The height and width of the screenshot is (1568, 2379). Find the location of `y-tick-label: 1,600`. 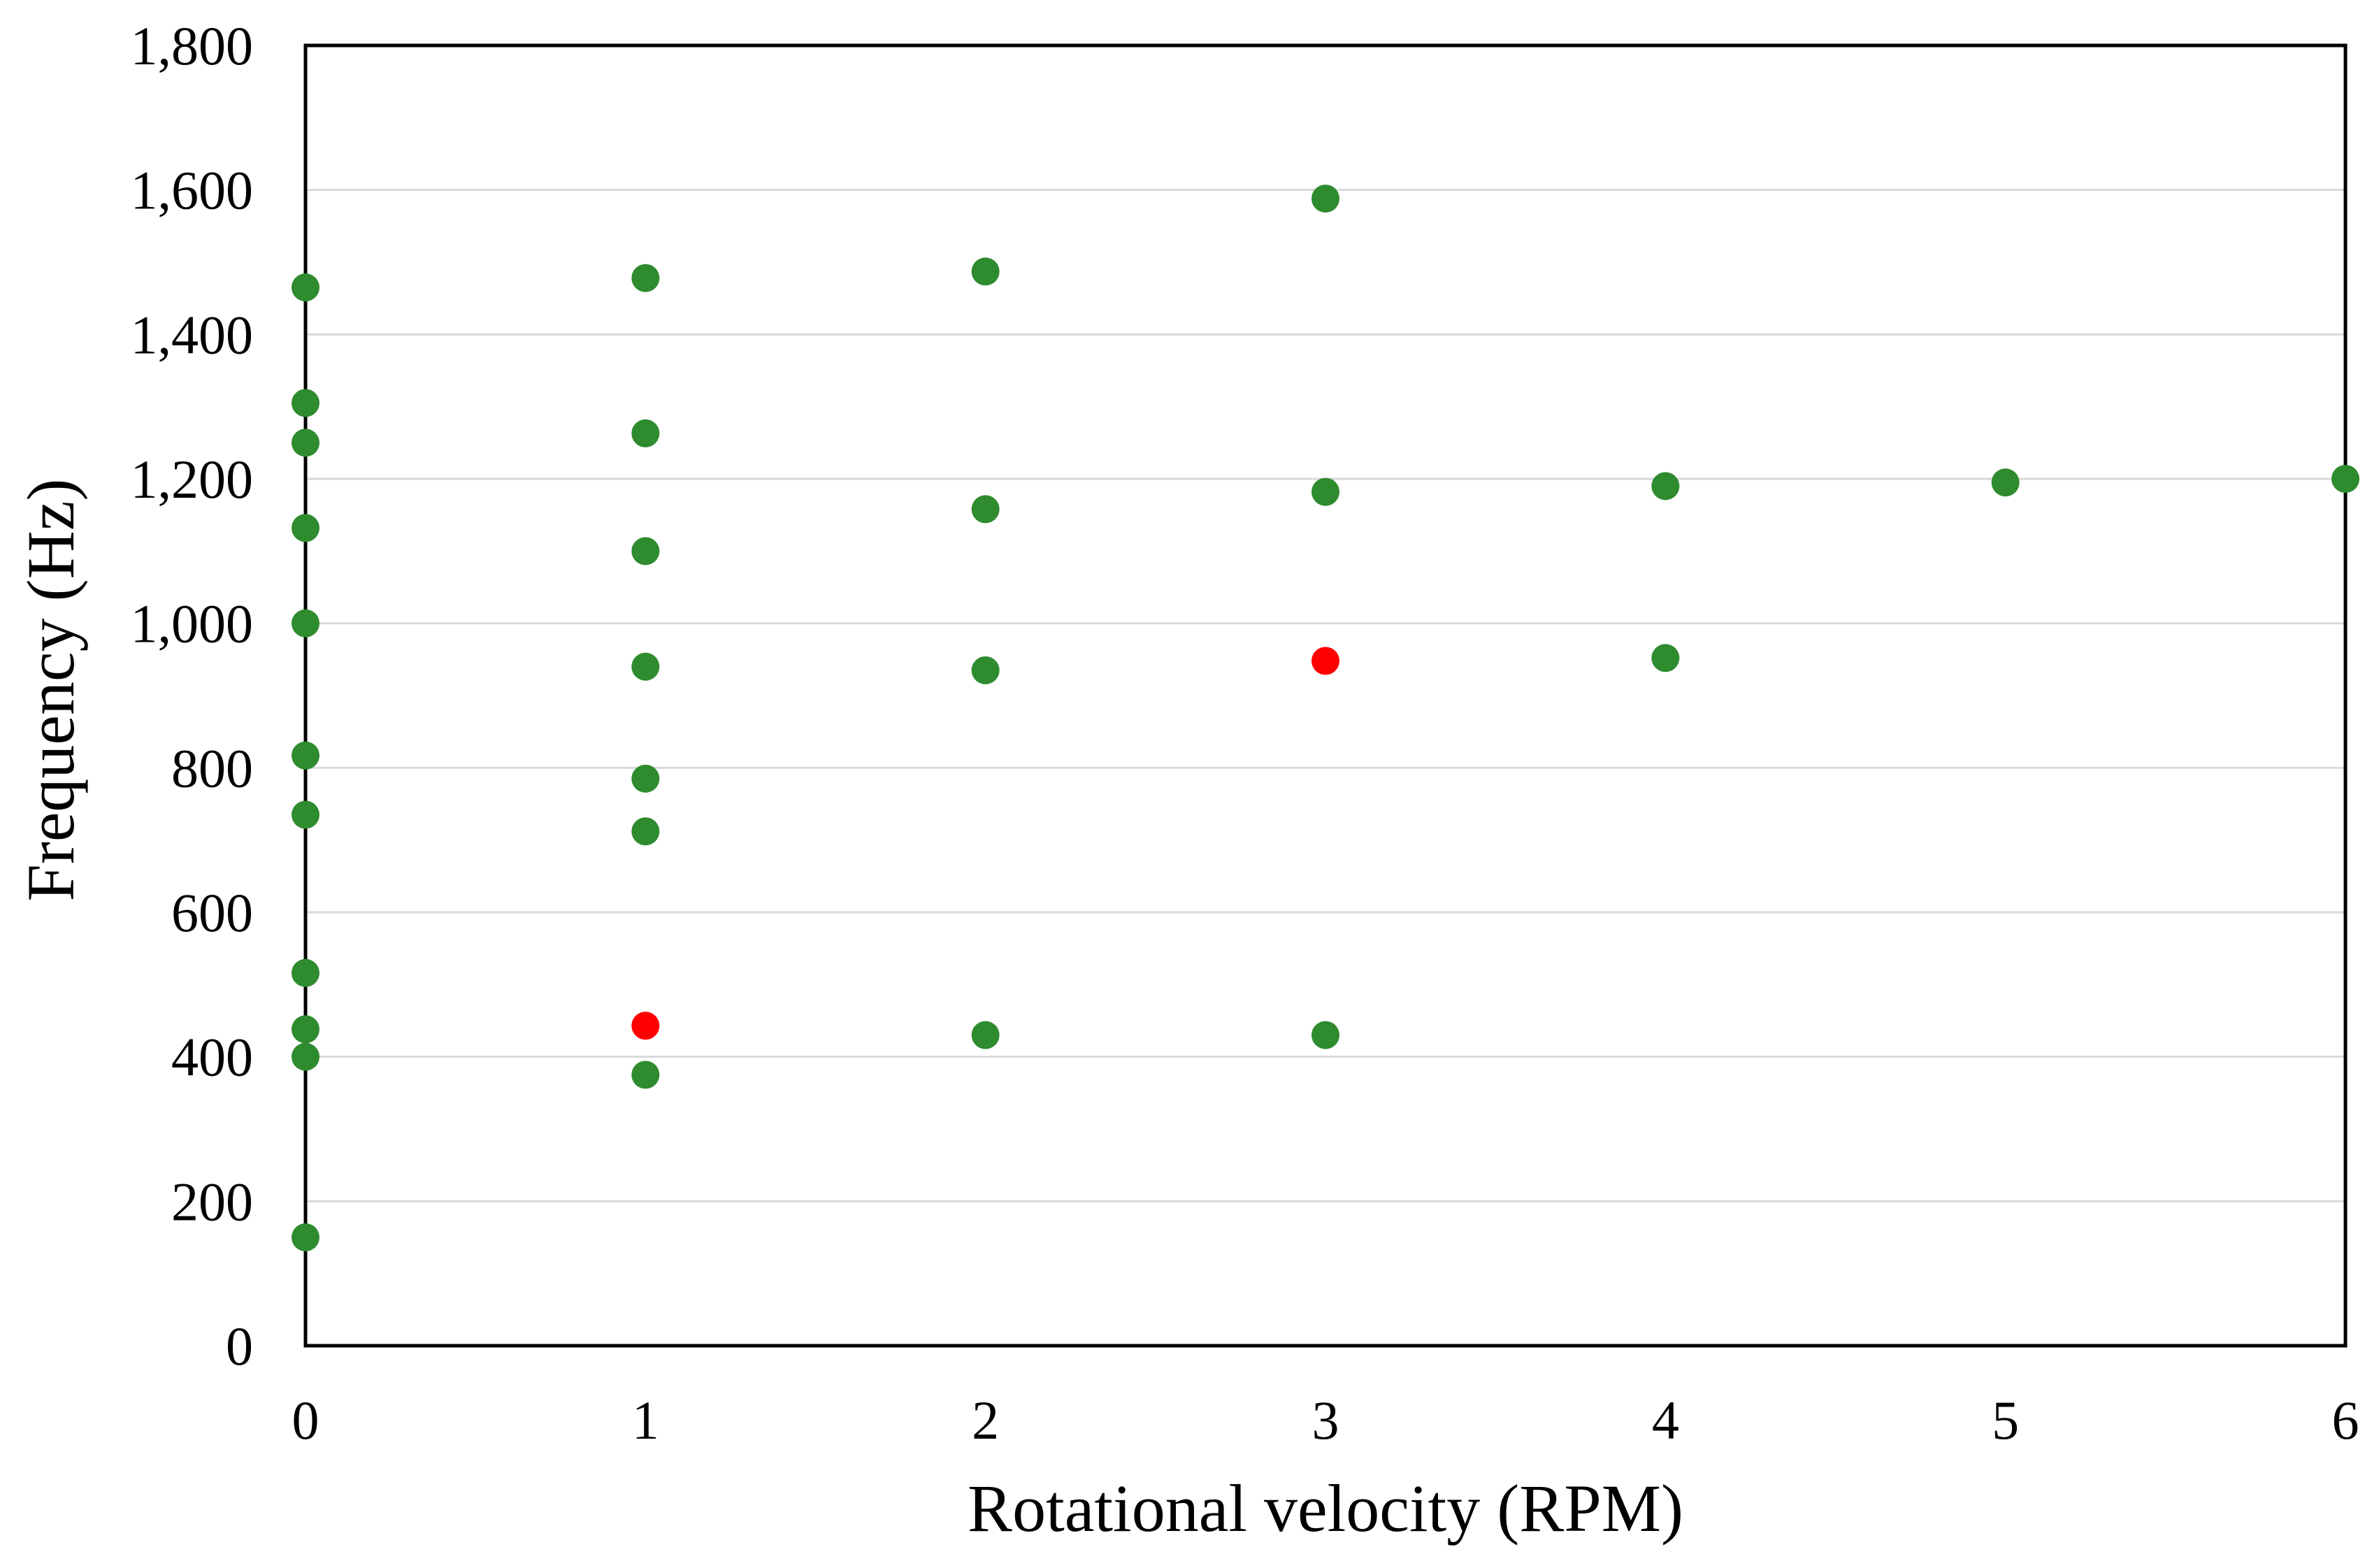

y-tick-label: 1,600 is located at coordinates (192, 190).